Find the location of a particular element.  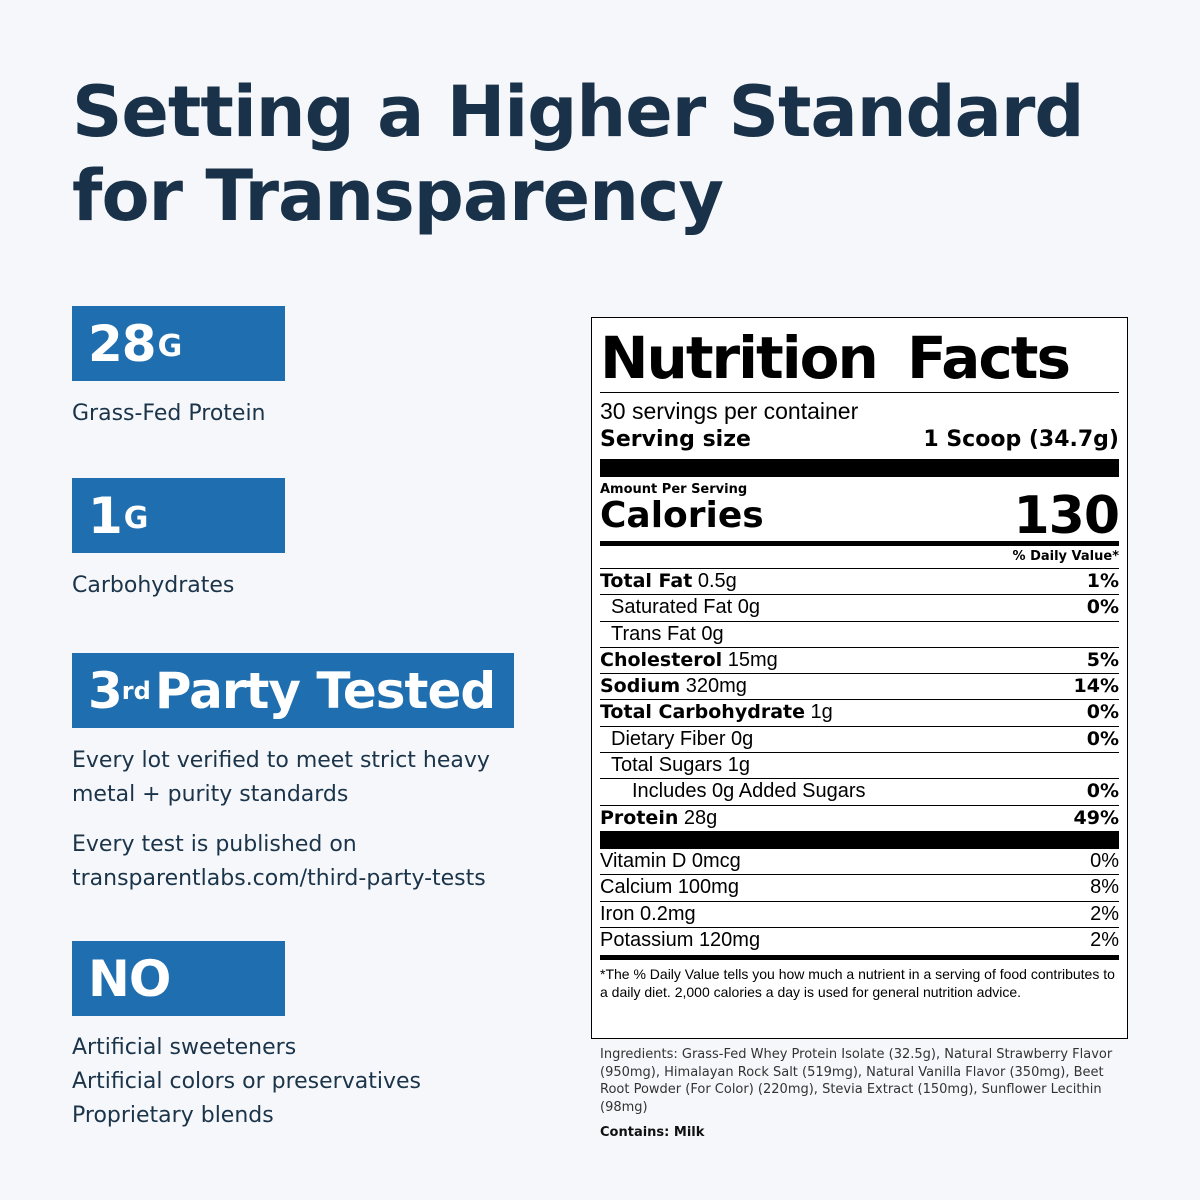

allergen-statement: Contains: Milk is located at coordinates (652, 1132).